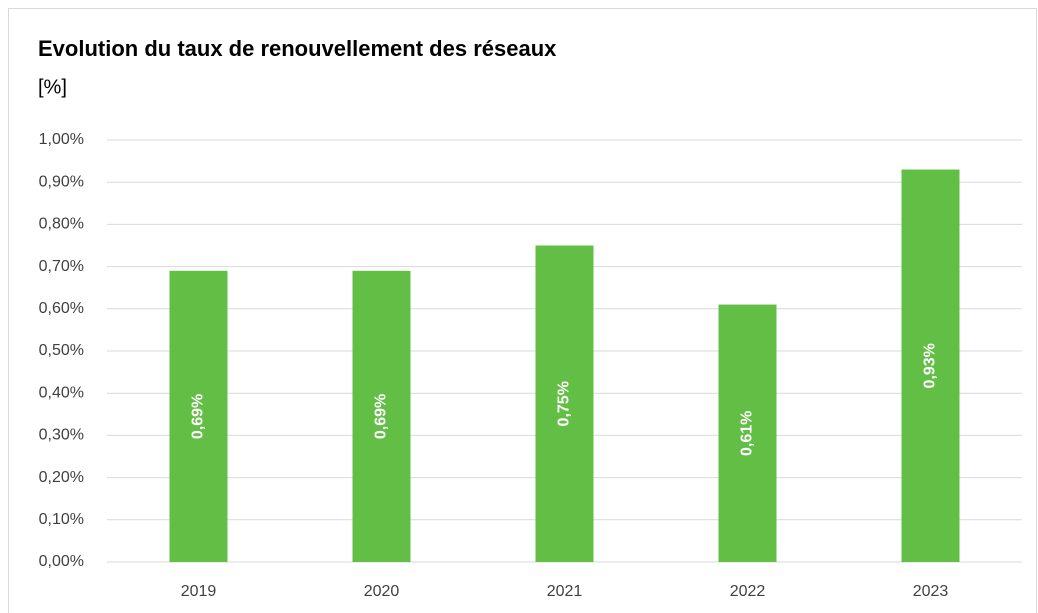  What do you see at coordinates (61, 435) in the screenshot?
I see `y-tick-label: 0,30%` at bounding box center [61, 435].